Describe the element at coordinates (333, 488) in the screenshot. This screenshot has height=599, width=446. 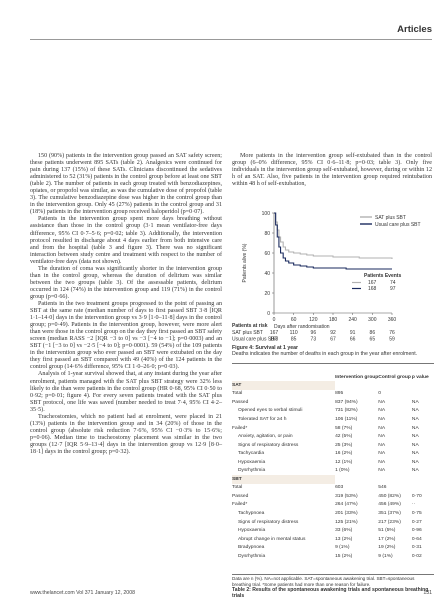
I see `table-row: Total 603 546` at that location.